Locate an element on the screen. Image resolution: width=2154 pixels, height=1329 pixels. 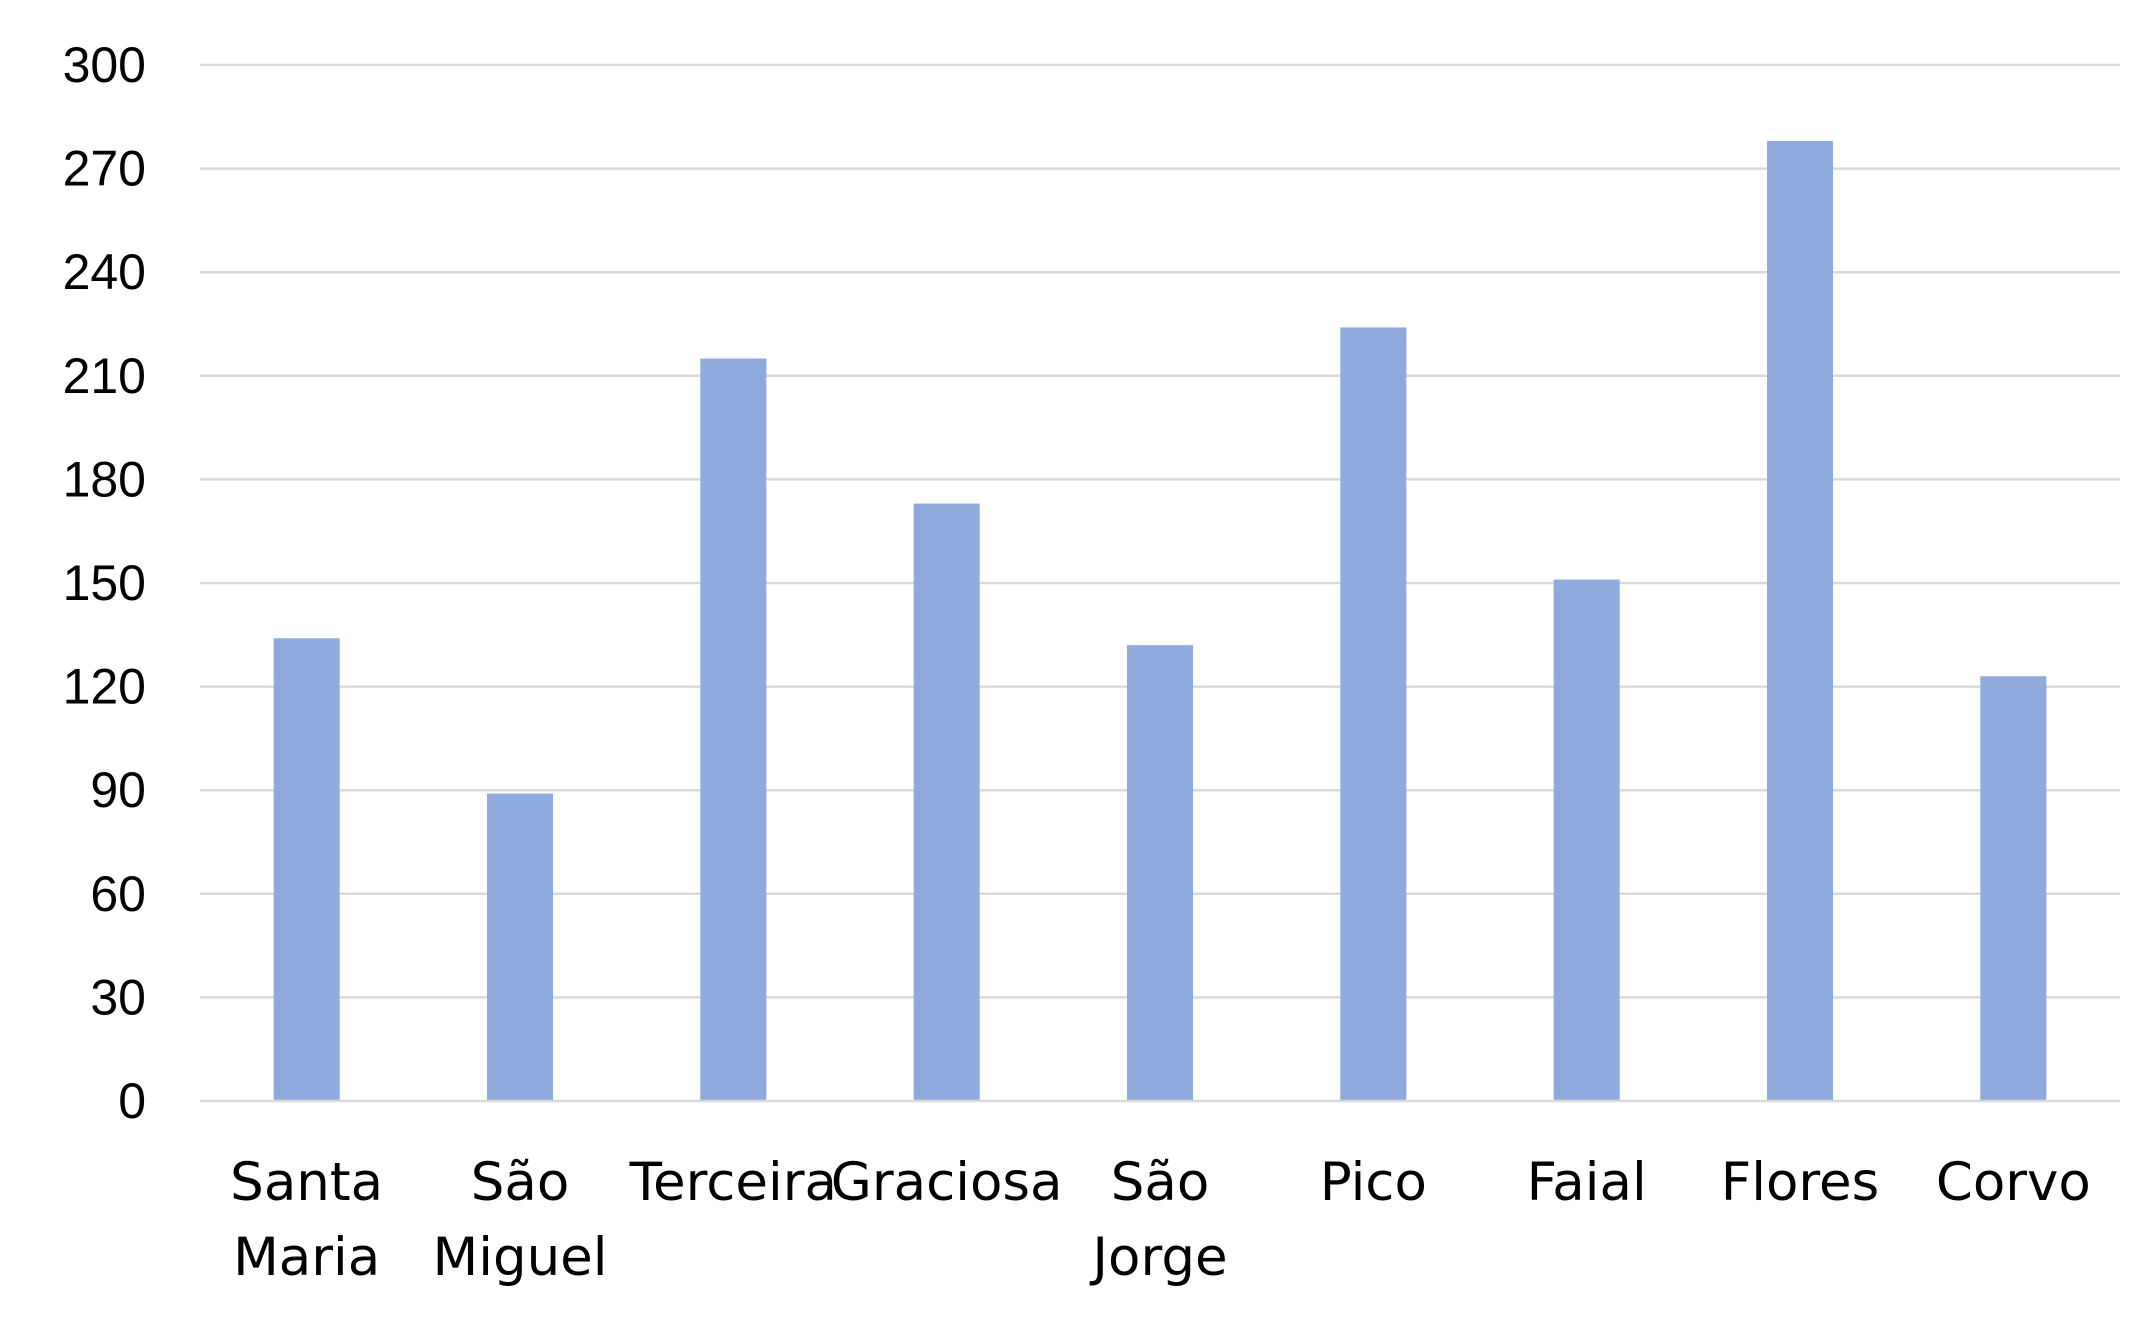
x-tick-label: Corvo is located at coordinates (2013, 1182).